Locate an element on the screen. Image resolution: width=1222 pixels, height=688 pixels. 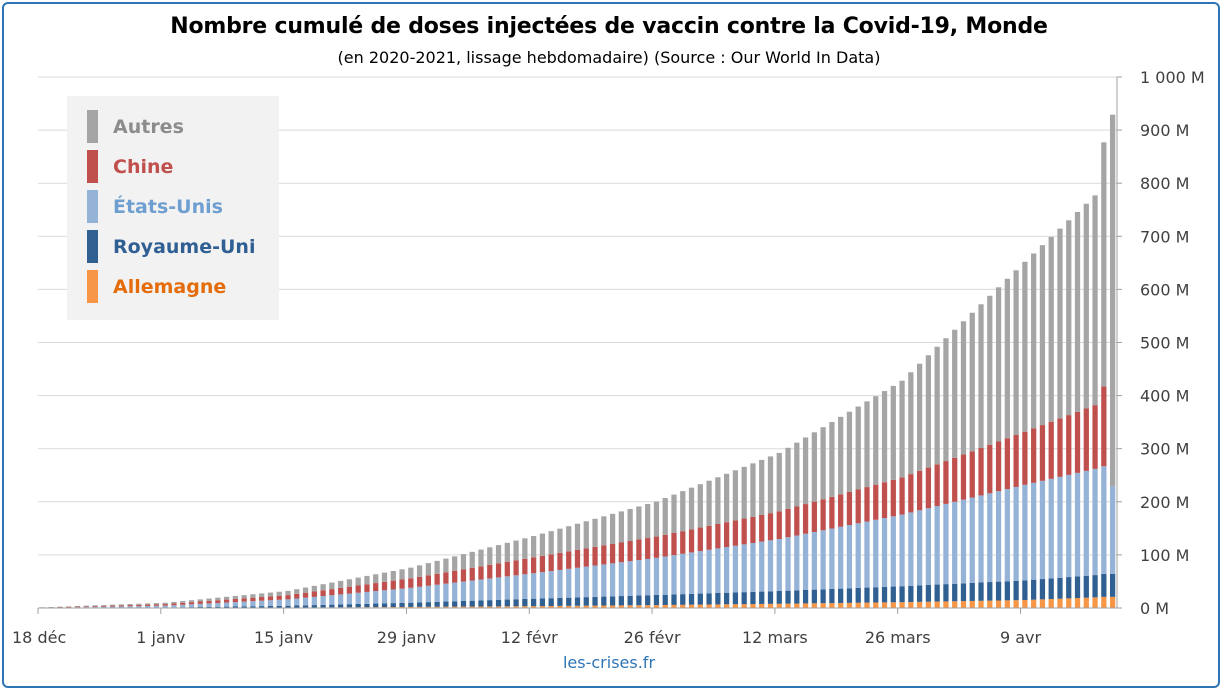
legend-label-allemagne: Allemagne is located at coordinates (169, 287).